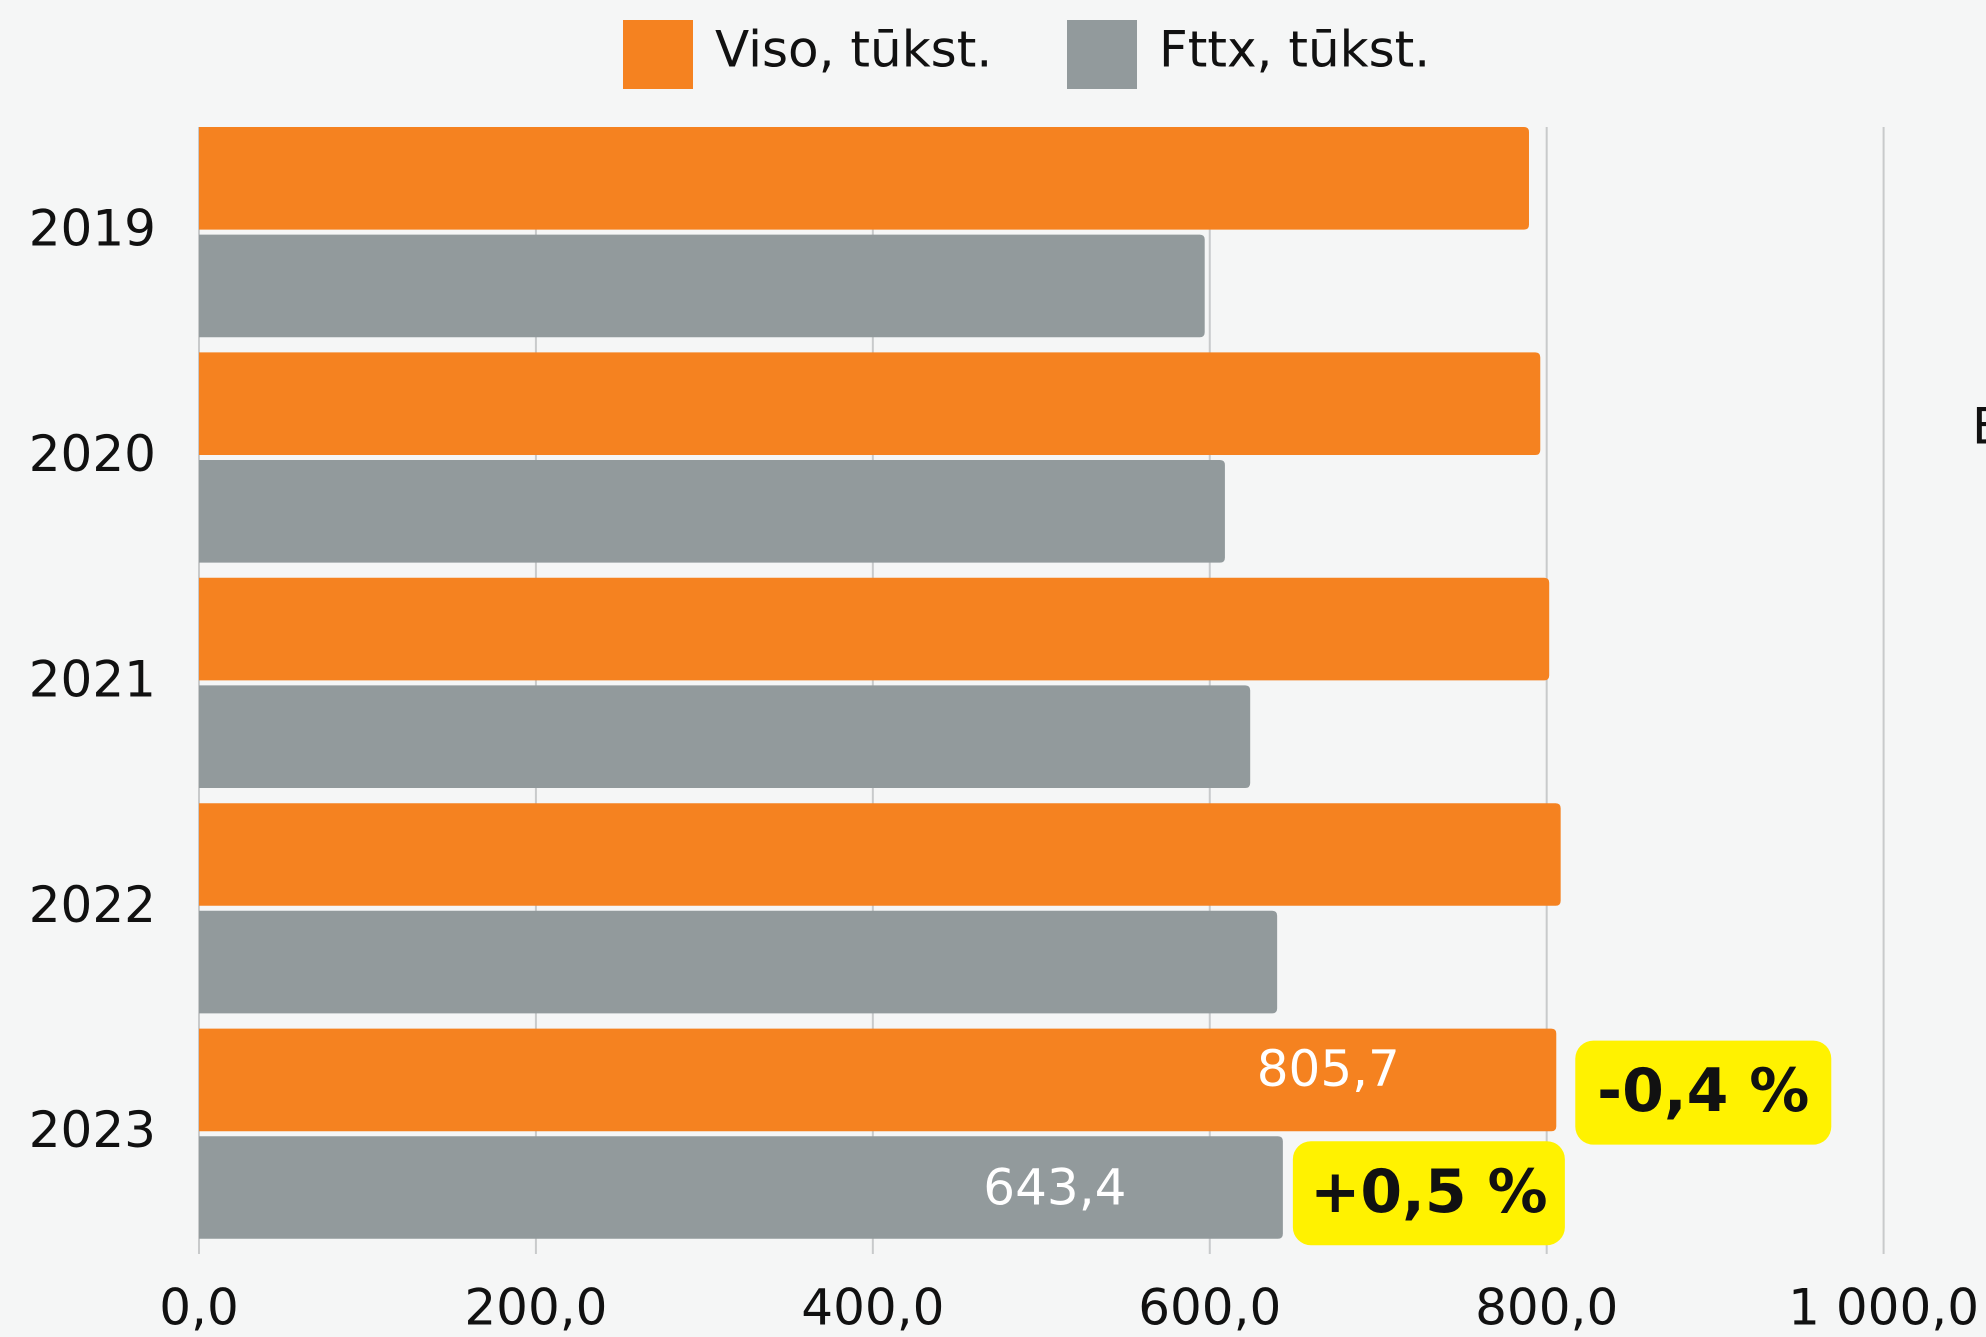  What do you see at coordinates (853, 50) in the screenshot?
I see `legend-label: Viso, tūkst.` at bounding box center [853, 50].